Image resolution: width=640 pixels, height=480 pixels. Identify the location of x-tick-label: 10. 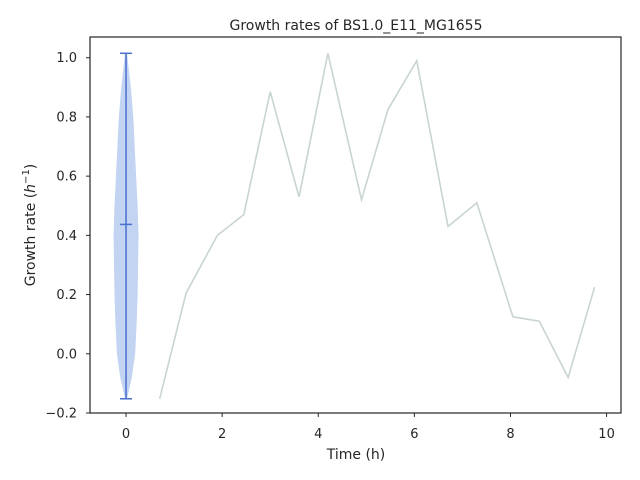
(606, 434).